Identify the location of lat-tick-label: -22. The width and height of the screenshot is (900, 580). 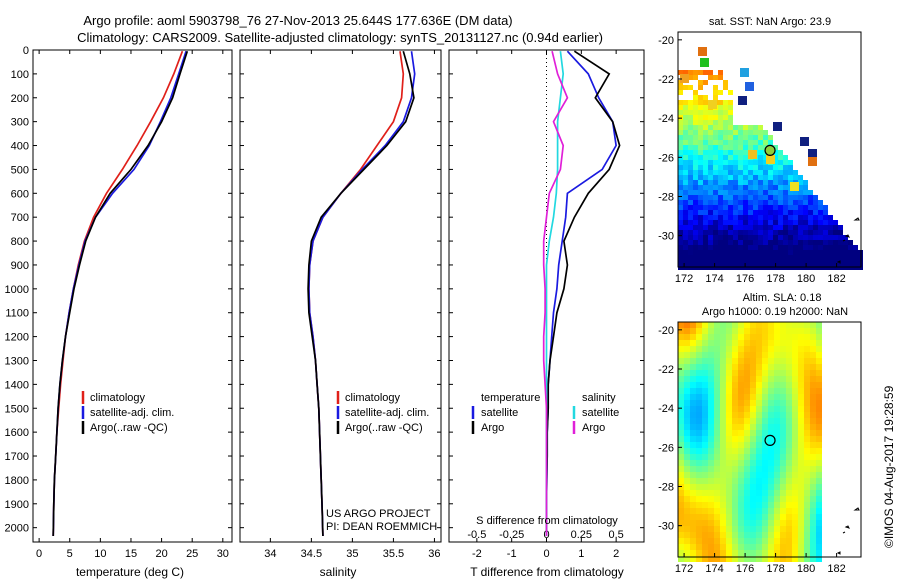
(666, 370).